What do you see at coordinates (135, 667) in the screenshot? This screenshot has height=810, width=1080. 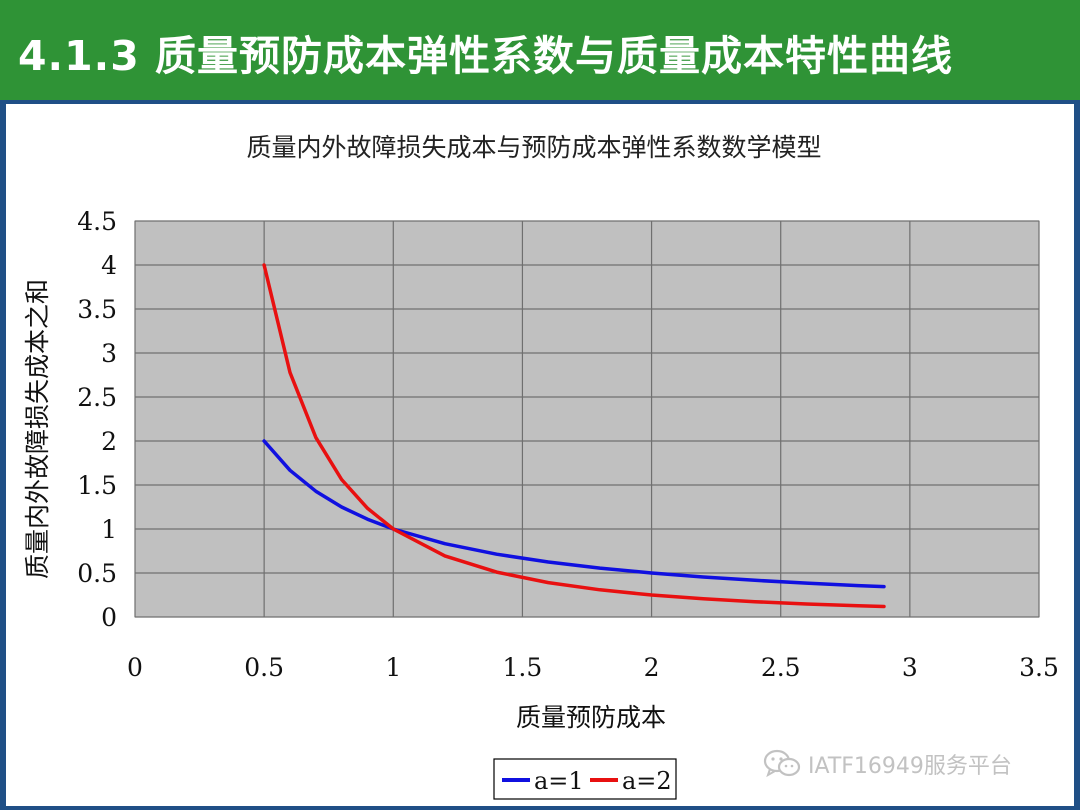 I see `x-tick-label: 0` at bounding box center [135, 667].